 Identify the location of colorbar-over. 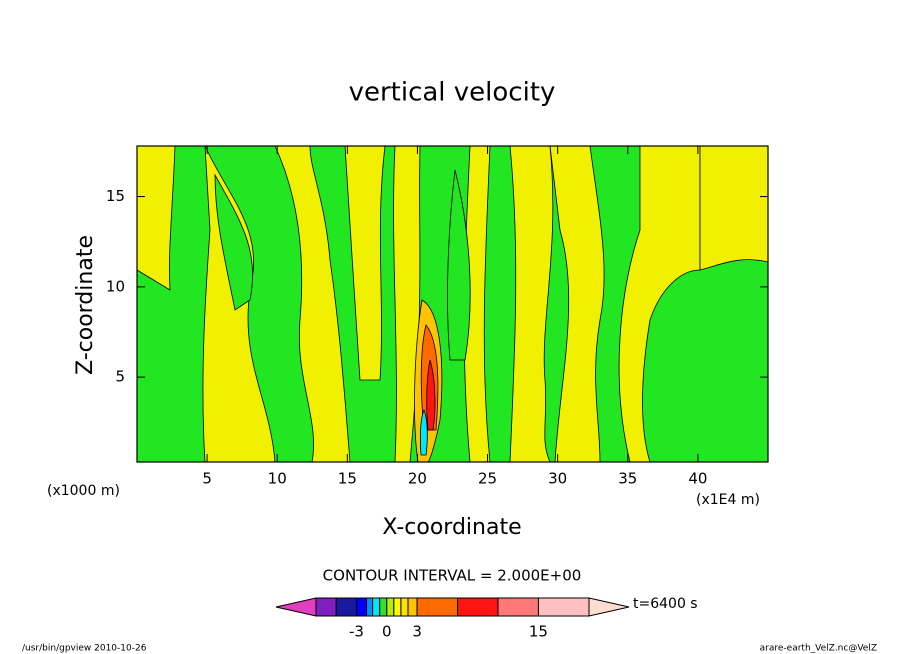
(609, 607).